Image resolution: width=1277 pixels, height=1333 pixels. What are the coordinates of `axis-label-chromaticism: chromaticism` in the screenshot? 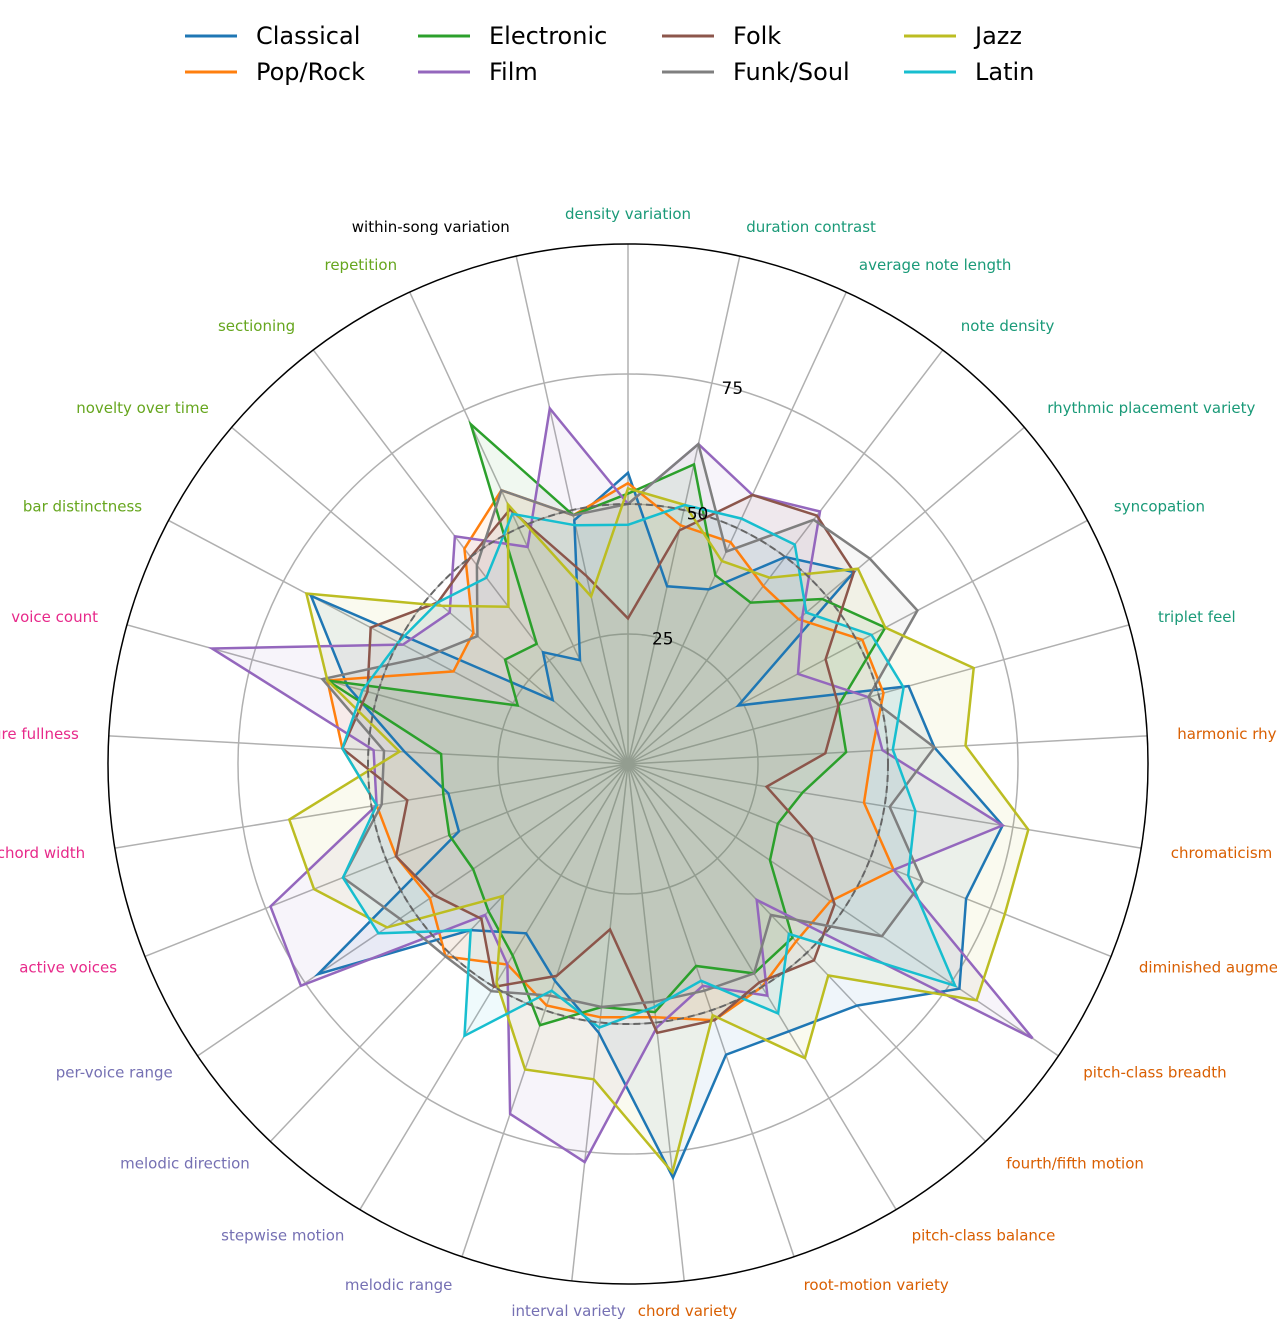 It's located at (1221, 853).